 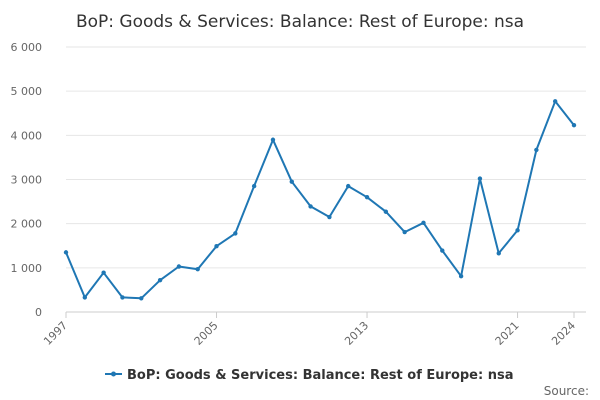 I want to click on y-axis: 0 1 000 2 000 3 000 4 000 5 000 6 000, so click(x=27, y=180).